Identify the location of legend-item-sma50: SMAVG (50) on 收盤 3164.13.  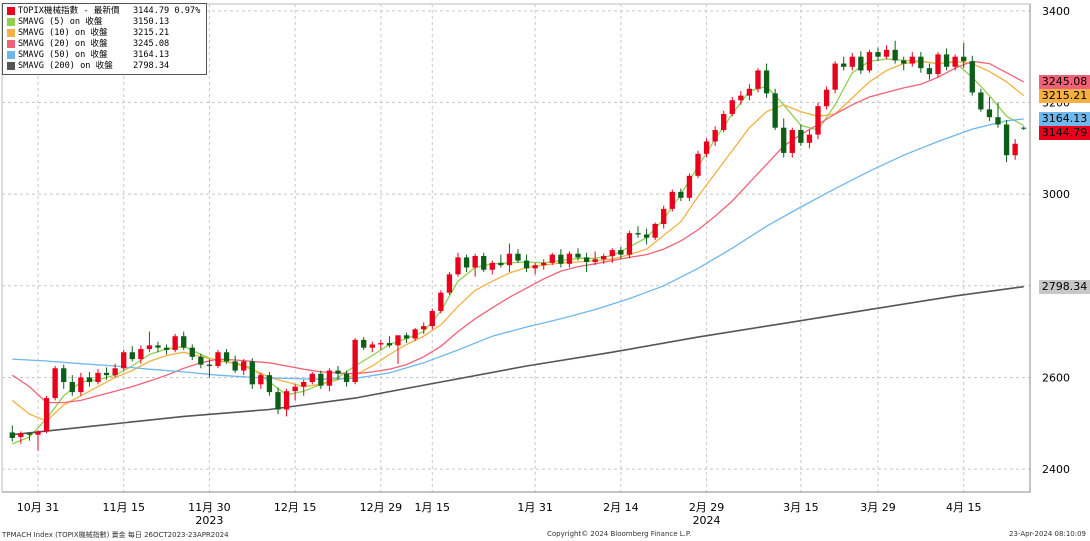
(91, 55).